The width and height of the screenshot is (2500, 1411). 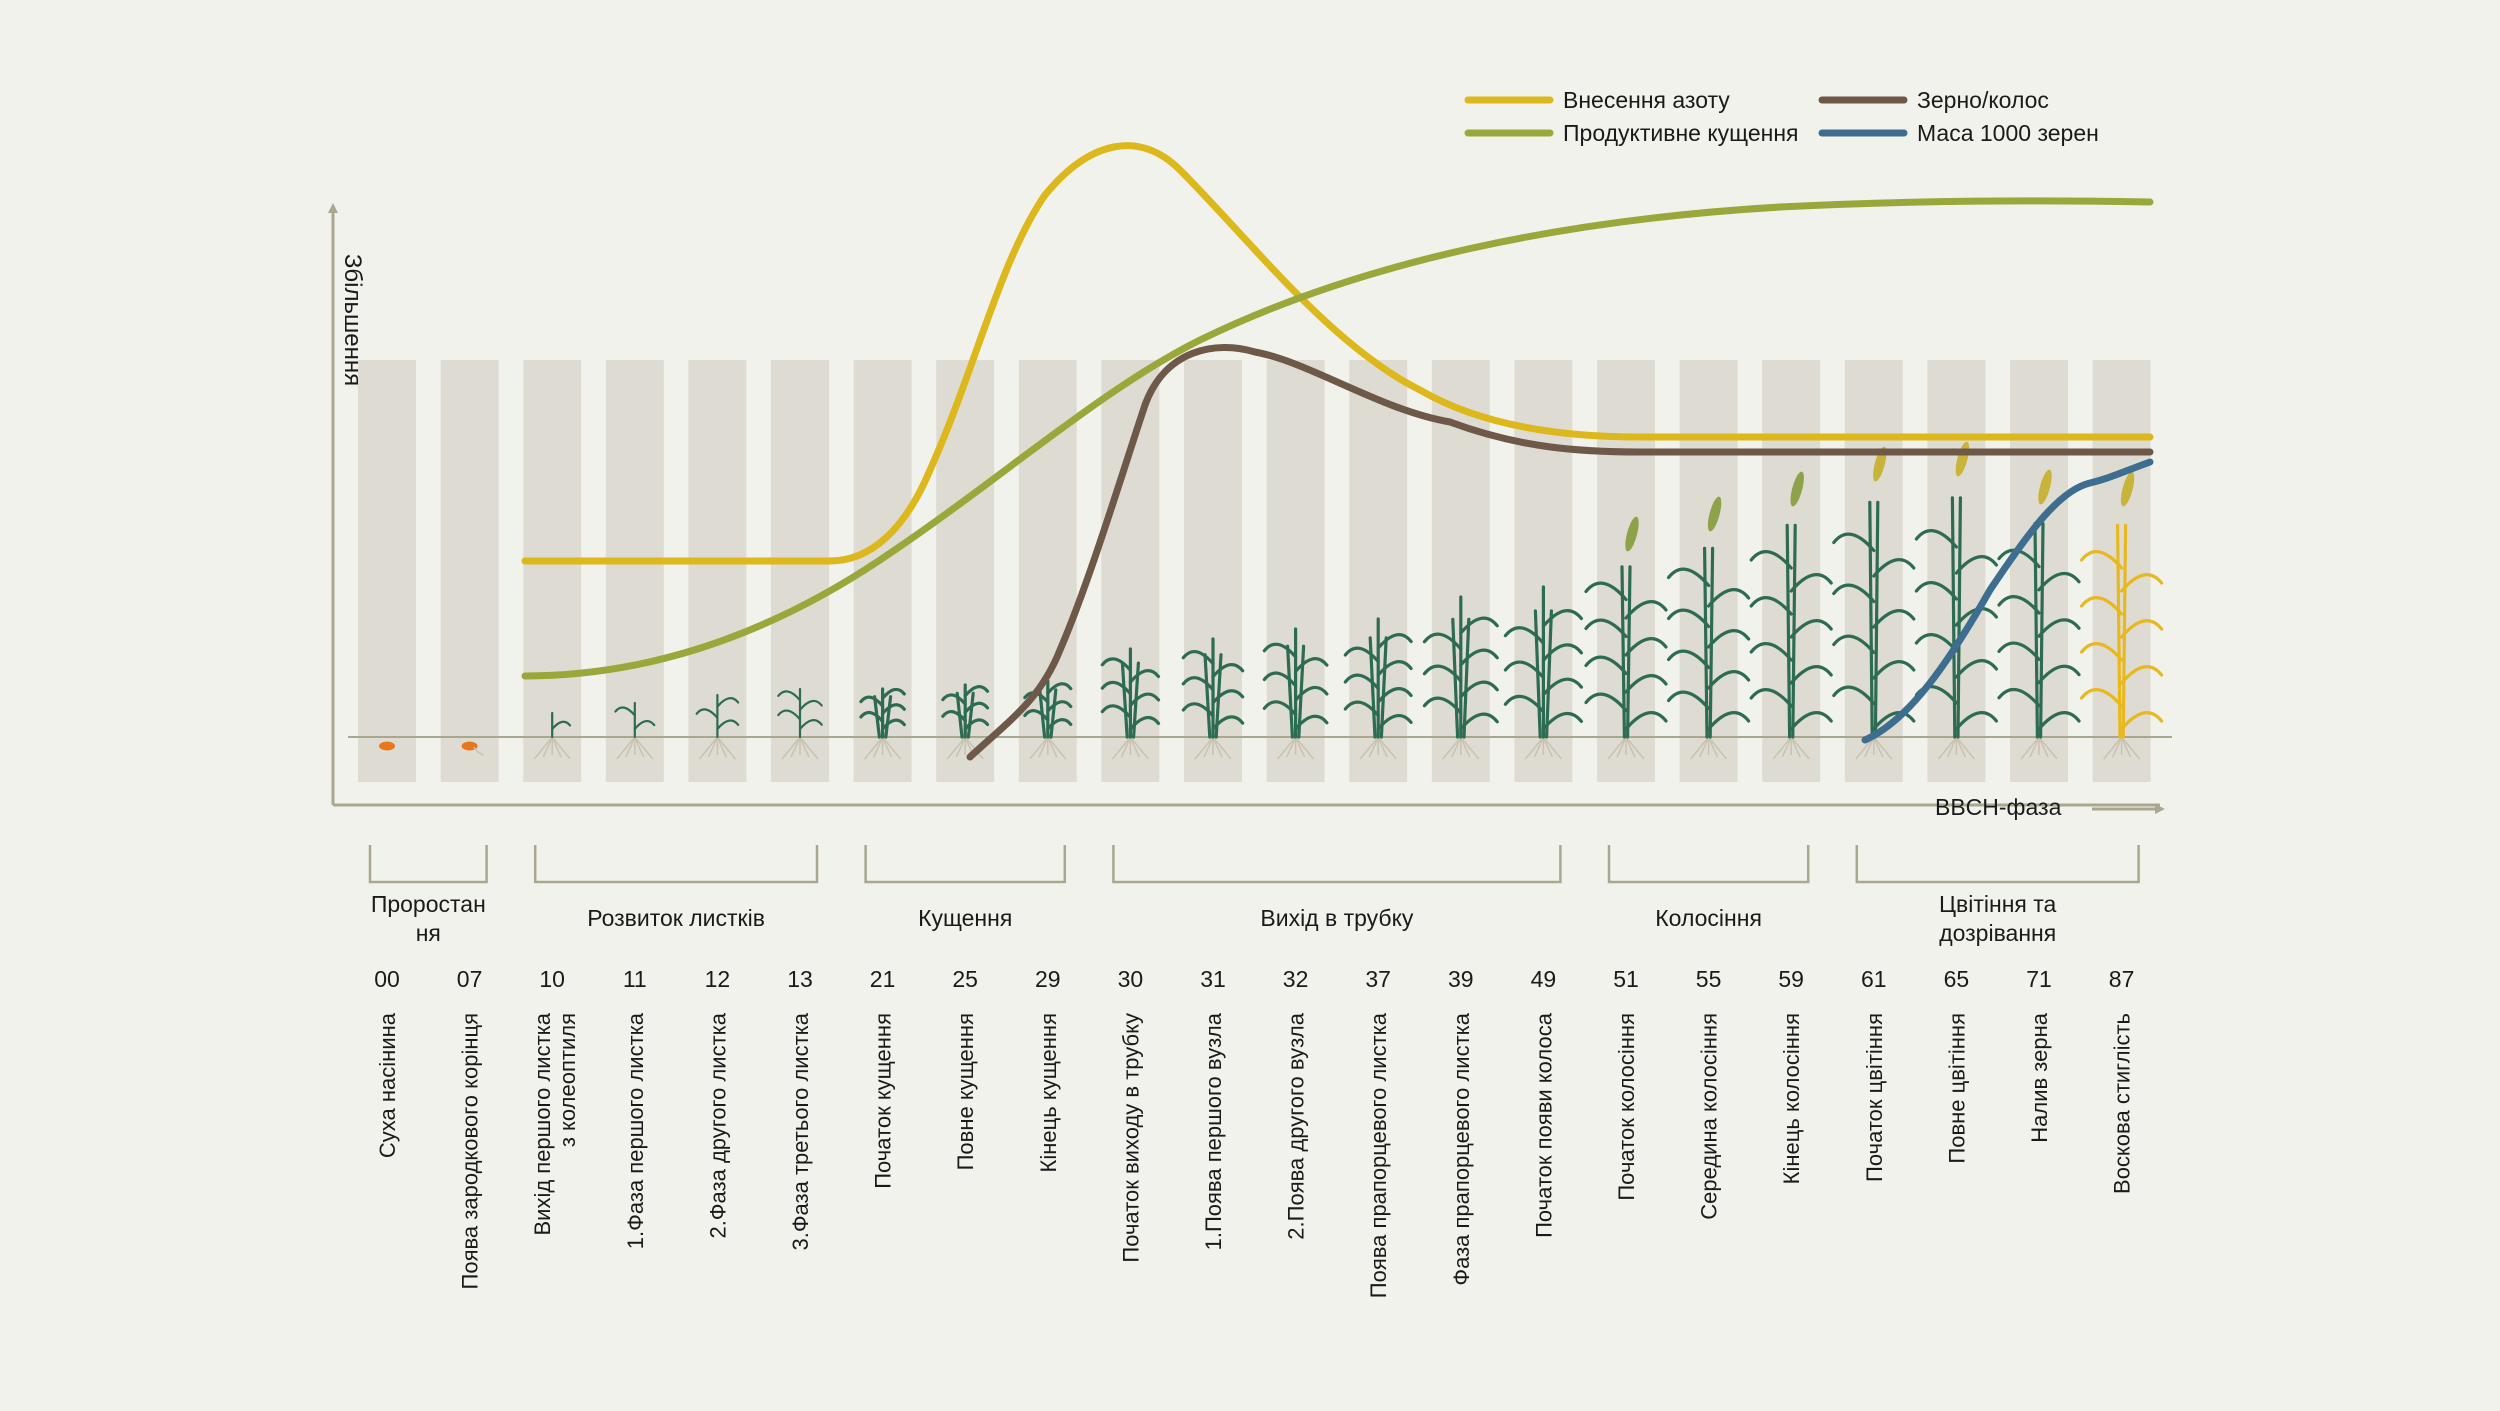 I want to click on stage-code: 39, so click(x=1461, y=979).